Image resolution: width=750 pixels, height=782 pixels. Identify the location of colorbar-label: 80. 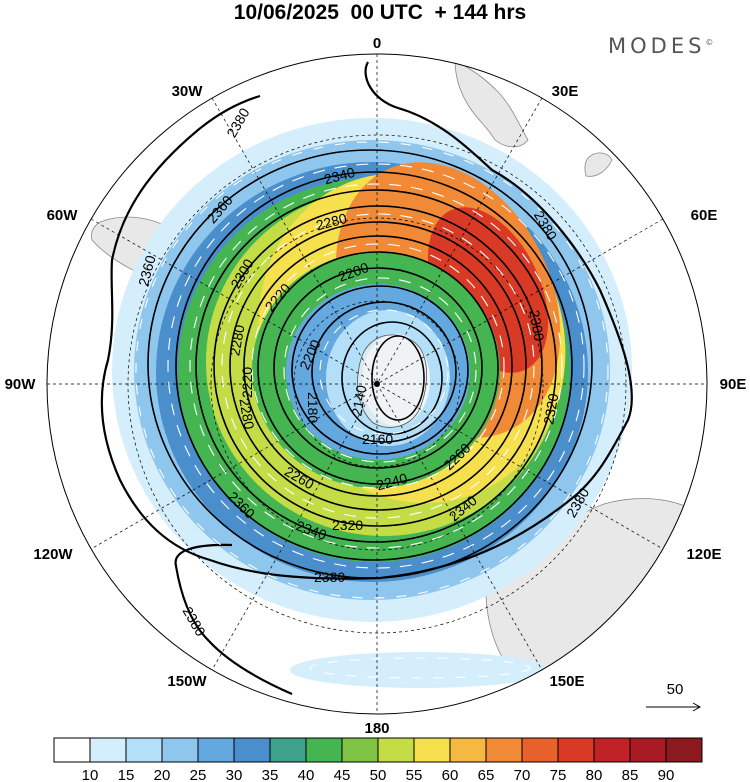
(594, 774).